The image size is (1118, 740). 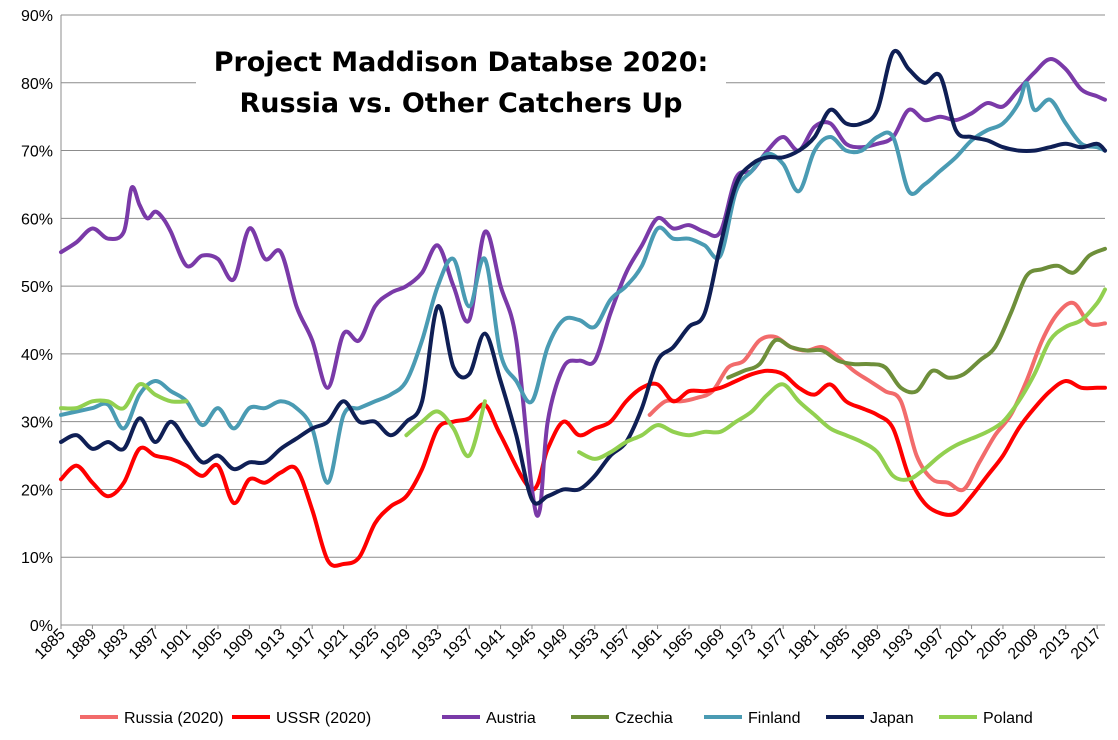 I want to click on y-tick-label: 90%, so click(x=37, y=16).